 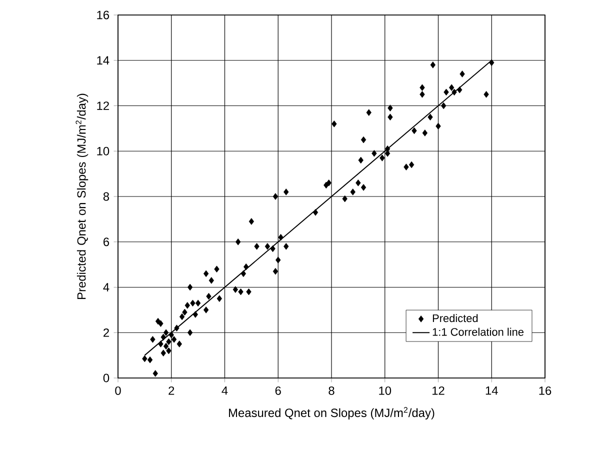 I want to click on y-tick-label: 8, so click(x=106, y=196).